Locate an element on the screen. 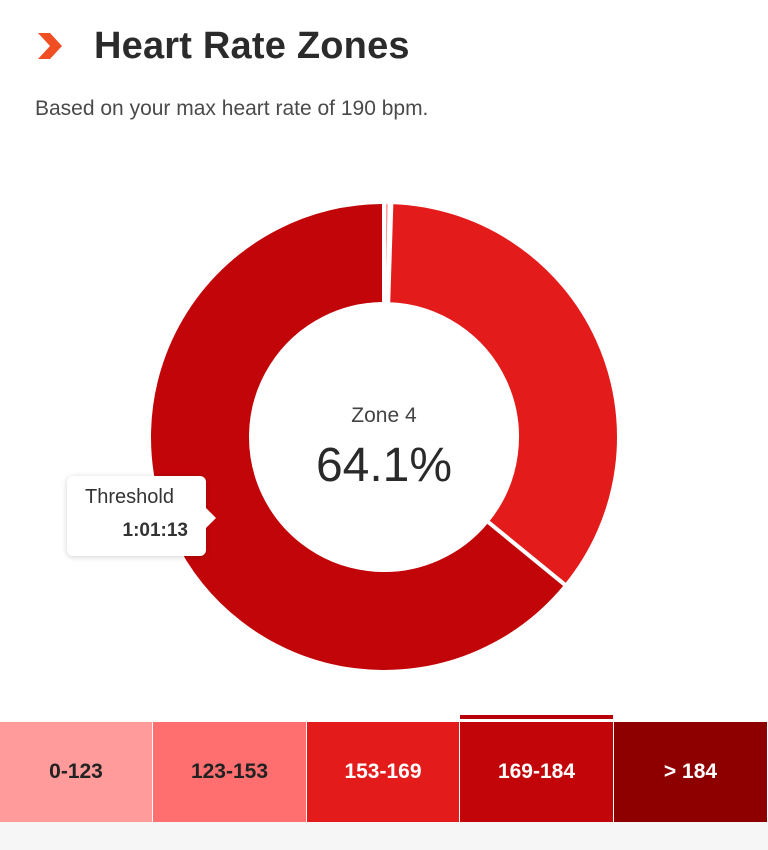 This screenshot has height=850, width=768. page-subtitle: Based on your max heart rate of 190 bpm. is located at coordinates (232, 108).